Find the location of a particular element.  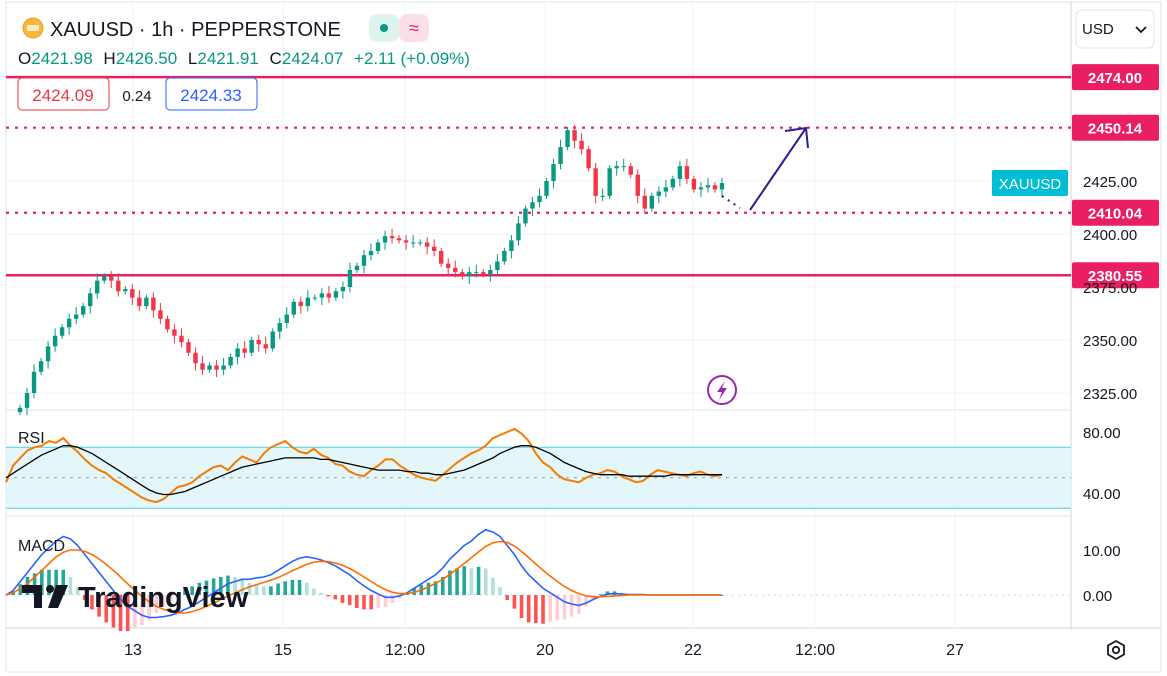

price-tick-label: 2350.00 is located at coordinates (1110, 341).